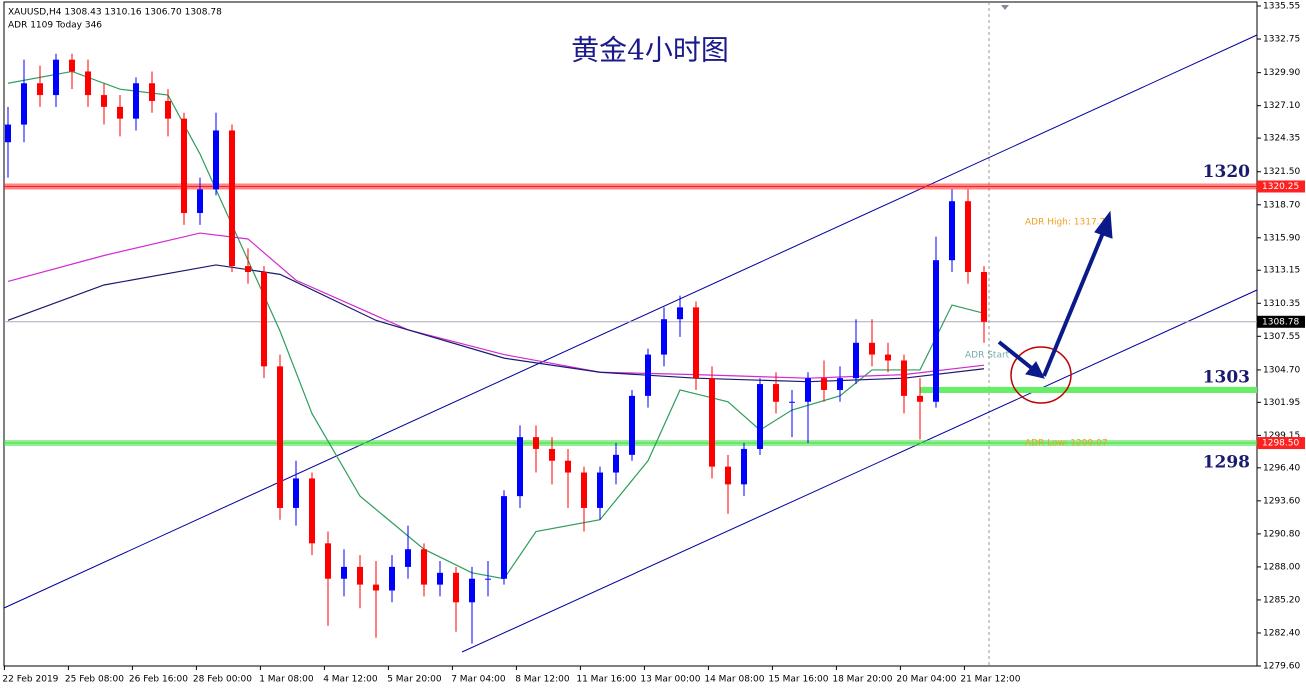 This screenshot has width=1306, height=692. What do you see at coordinates (1281, 40) in the screenshot?
I see `y-tick-label: 1332.75` at bounding box center [1281, 40].